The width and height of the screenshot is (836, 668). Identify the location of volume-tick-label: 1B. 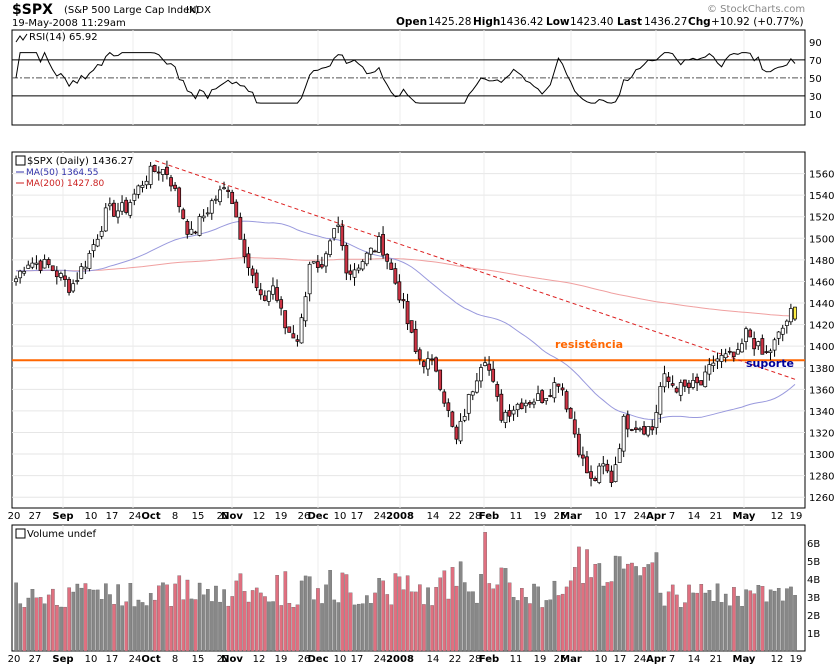
(813, 634).